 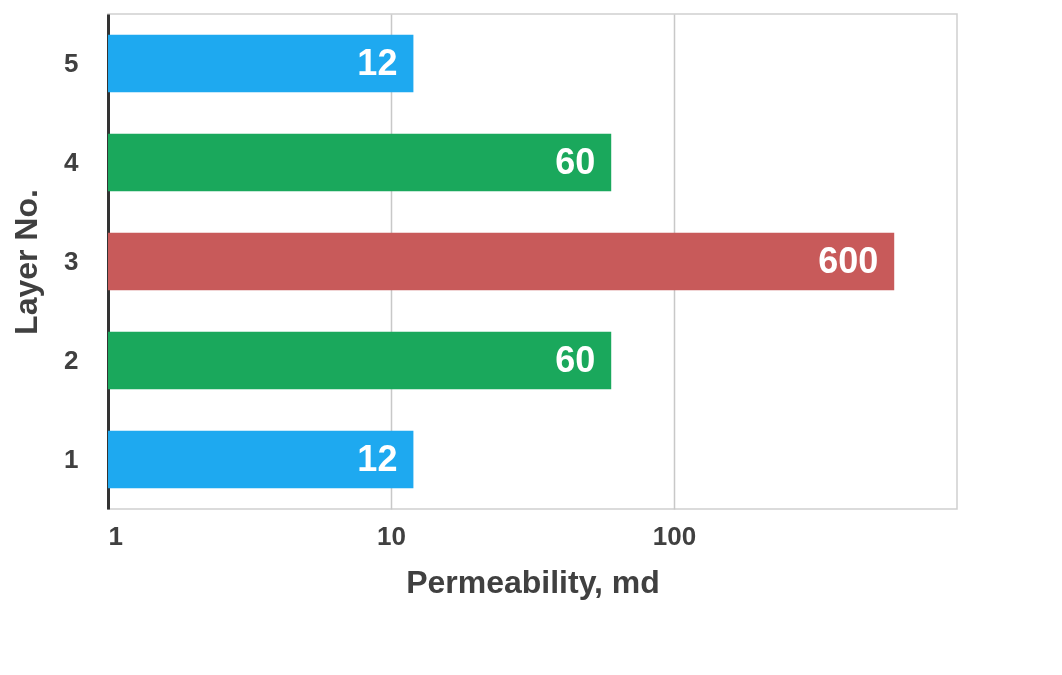 What do you see at coordinates (71, 359) in the screenshot?
I see `y-tick-label: 2` at bounding box center [71, 359].